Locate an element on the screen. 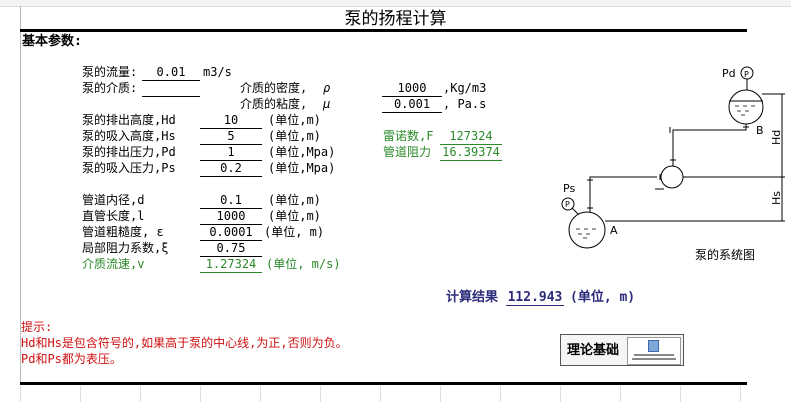 This screenshot has height=402, width=791. hs-label: Hs is located at coordinates (776, 198).